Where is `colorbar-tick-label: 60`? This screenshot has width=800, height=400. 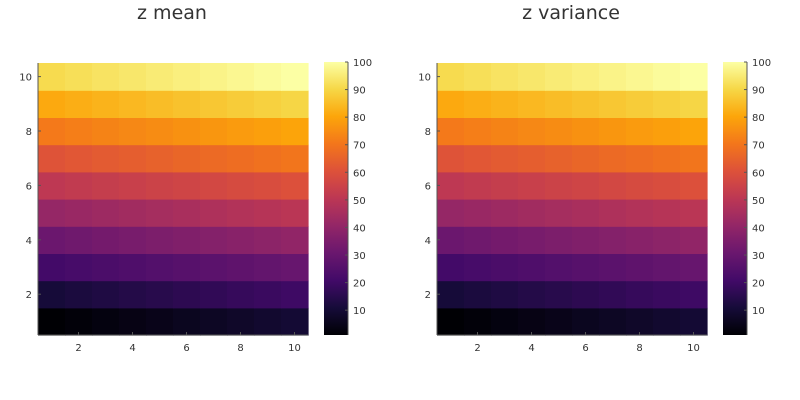 colorbar-tick-label: 60 is located at coordinates (758, 173).